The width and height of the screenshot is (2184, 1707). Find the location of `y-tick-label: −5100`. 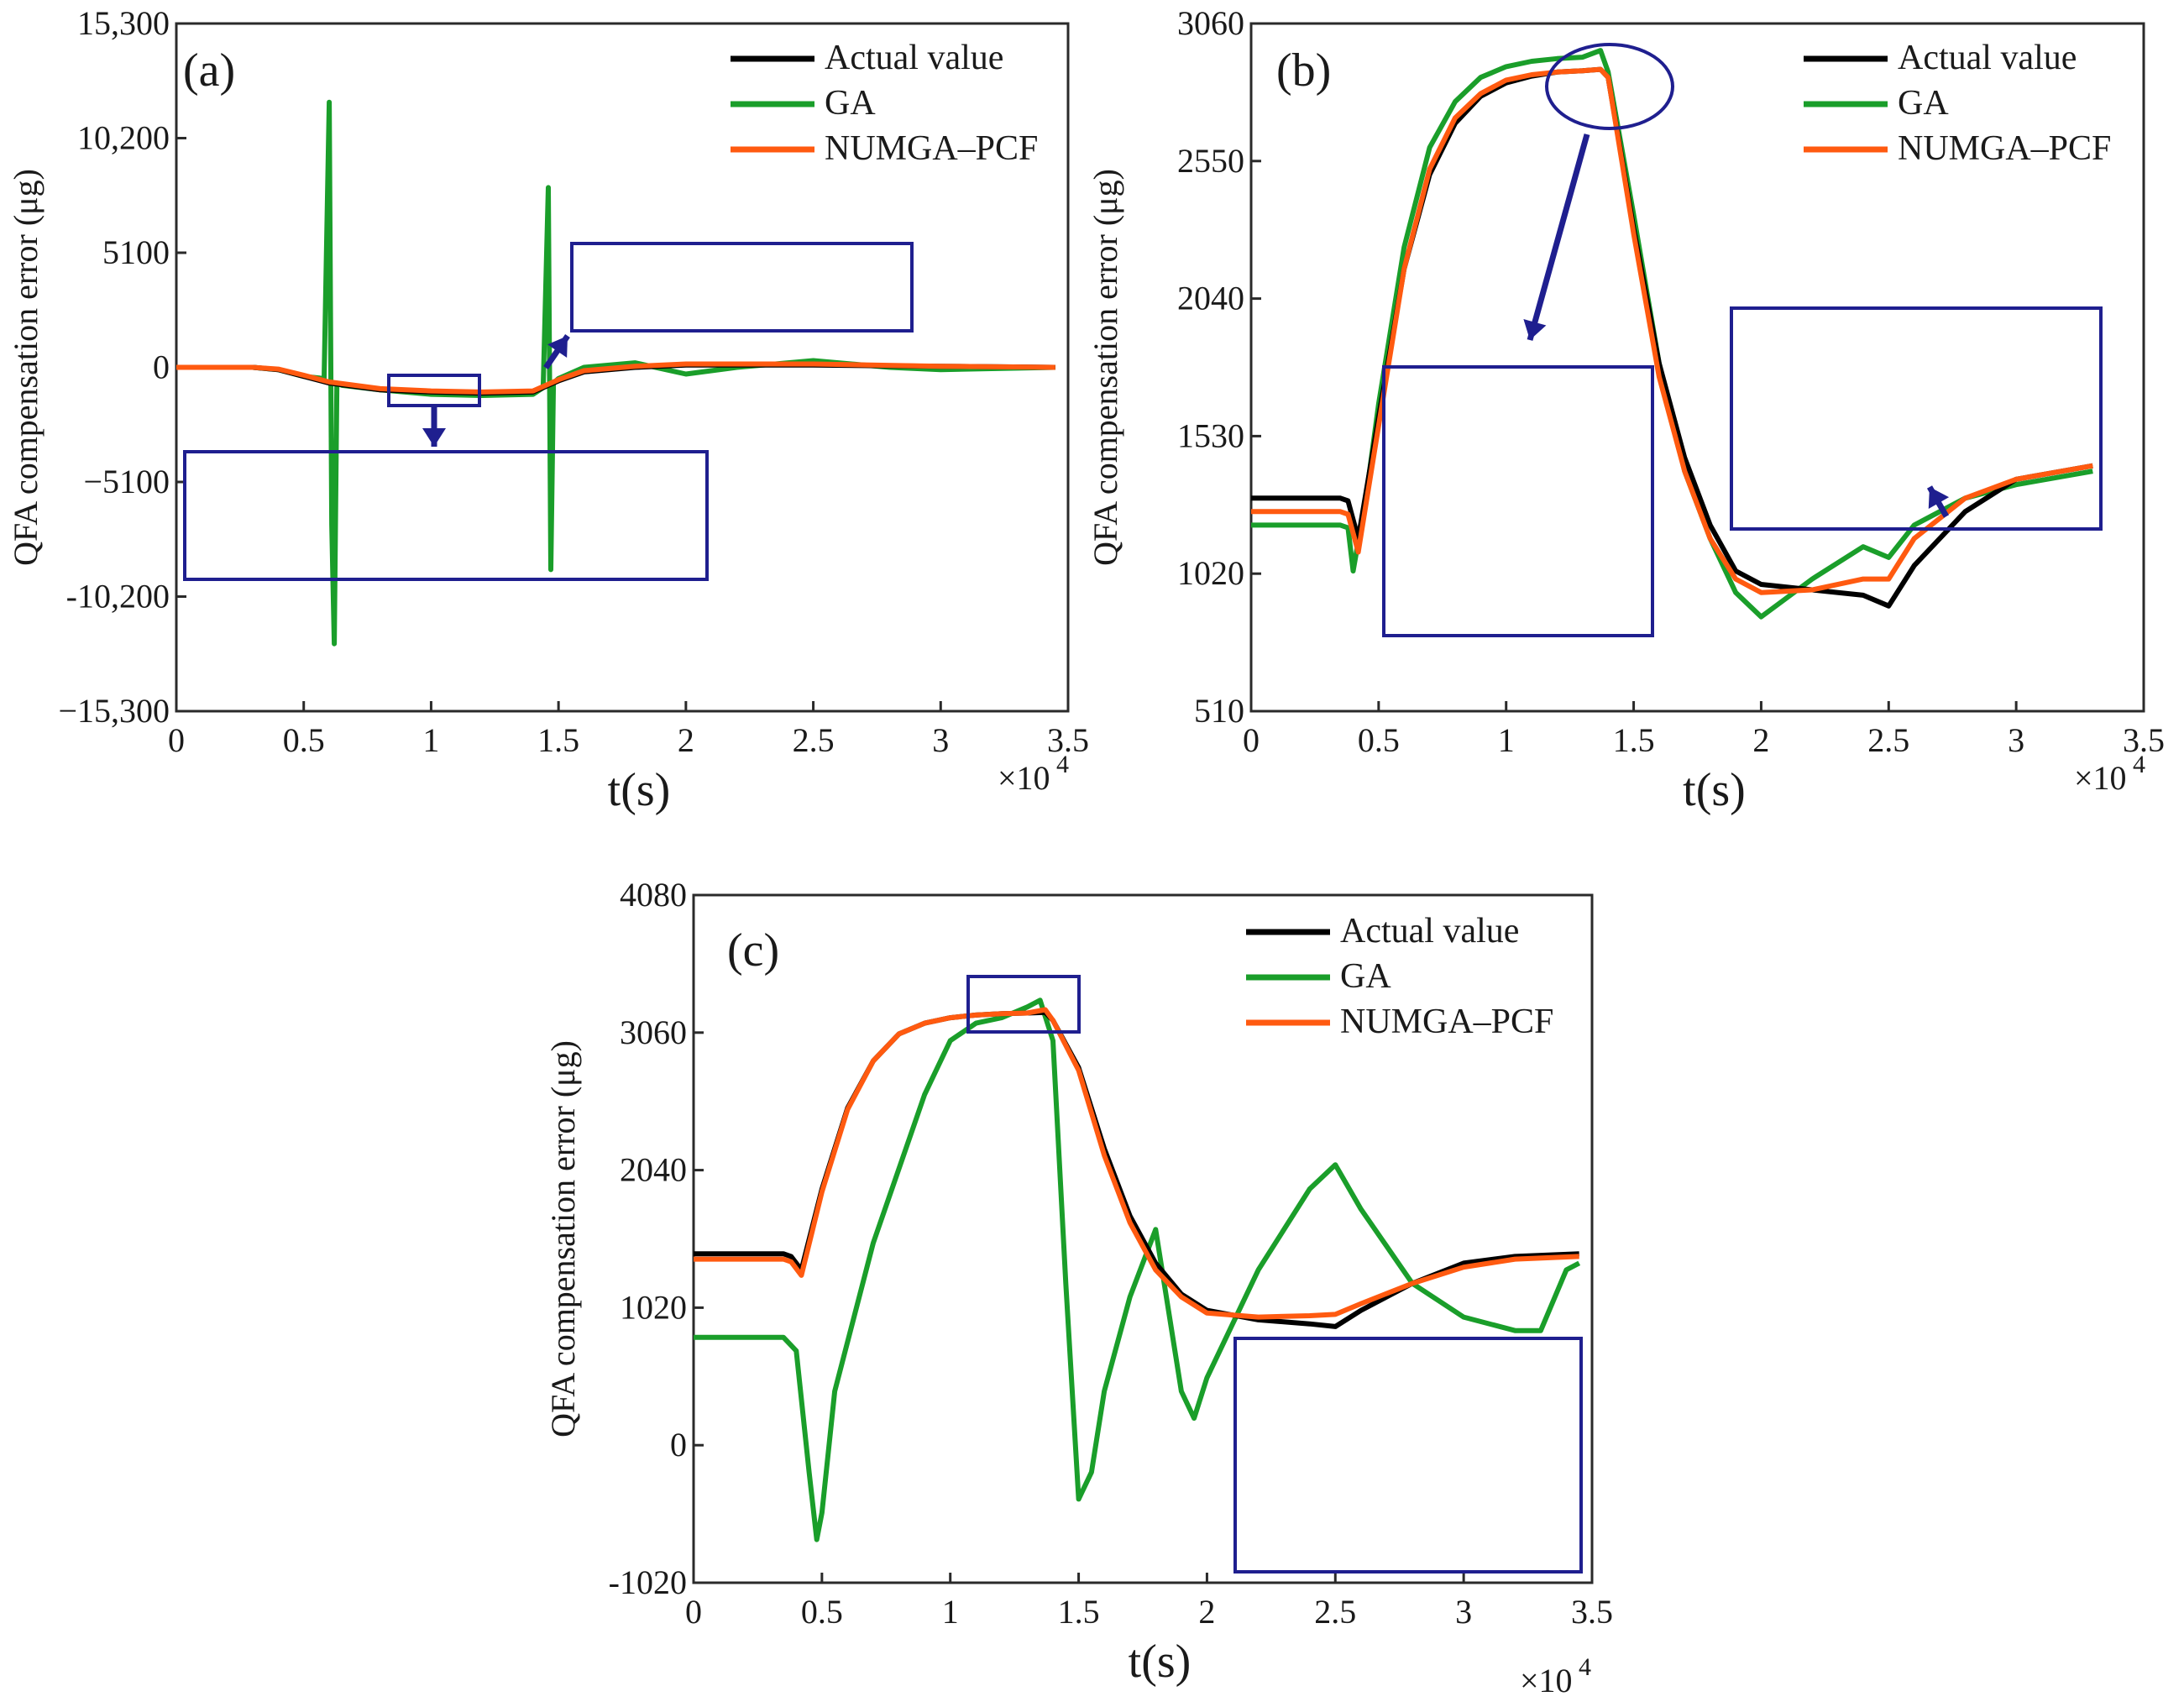

y-tick-label: −5100 is located at coordinates (126, 481).